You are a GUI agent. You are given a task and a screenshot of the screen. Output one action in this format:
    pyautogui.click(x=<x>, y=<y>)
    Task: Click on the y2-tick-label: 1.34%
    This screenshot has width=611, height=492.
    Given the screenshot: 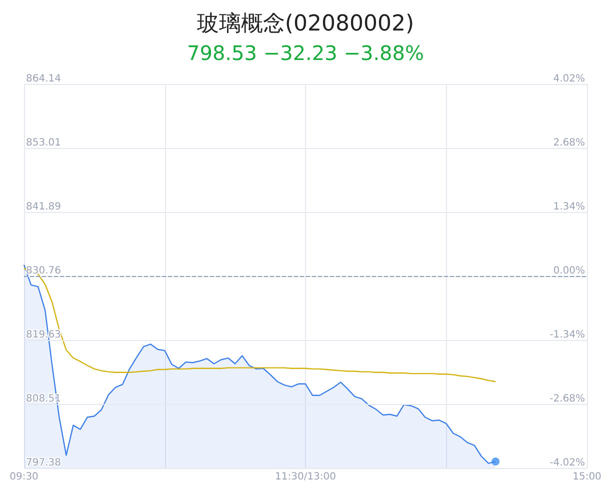 What is the action you would take?
    pyautogui.click(x=569, y=207)
    